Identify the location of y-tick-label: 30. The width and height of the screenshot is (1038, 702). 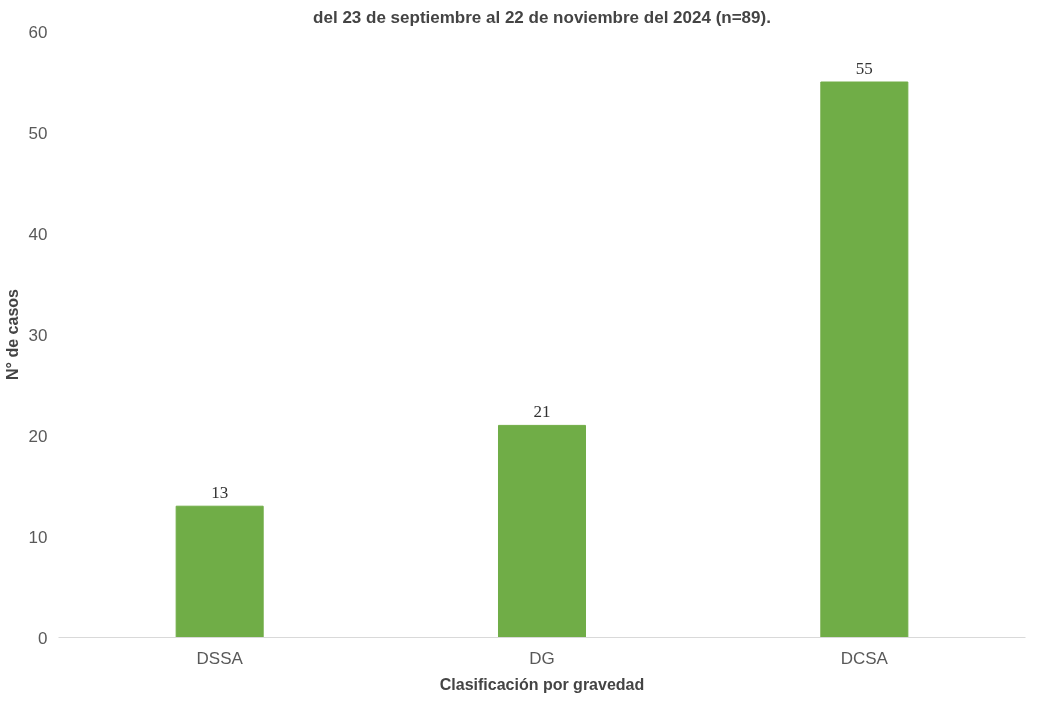
(38, 335).